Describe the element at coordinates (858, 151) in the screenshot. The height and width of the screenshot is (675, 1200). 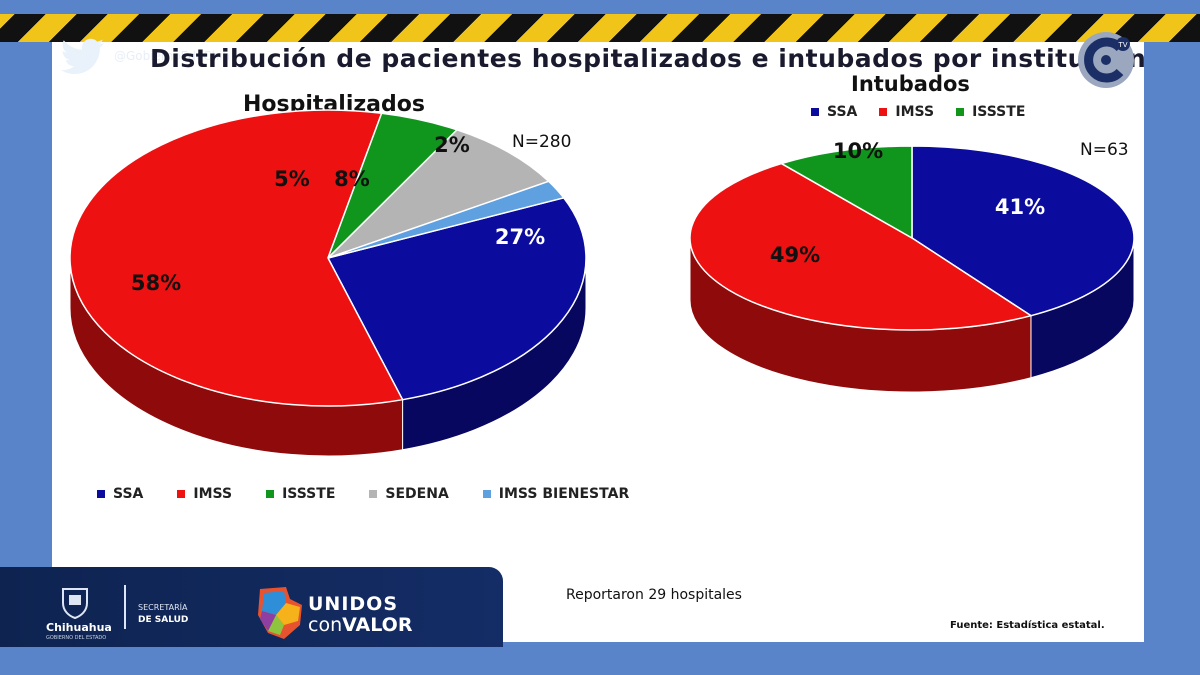
I see `pie2-label-issste: 10%` at that location.